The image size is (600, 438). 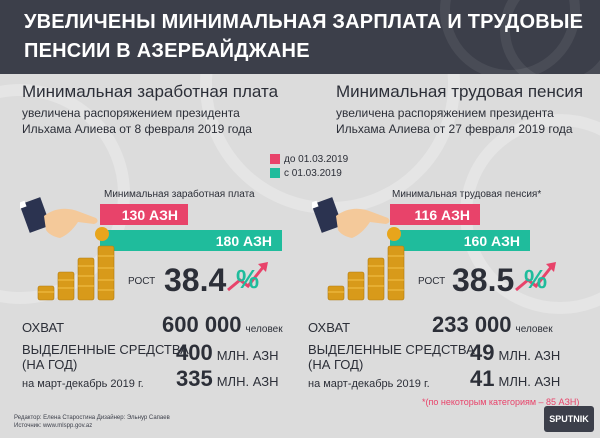 What do you see at coordinates (142, 281) in the screenshot?
I see `left-growth-label: РОСТ` at bounding box center [142, 281].